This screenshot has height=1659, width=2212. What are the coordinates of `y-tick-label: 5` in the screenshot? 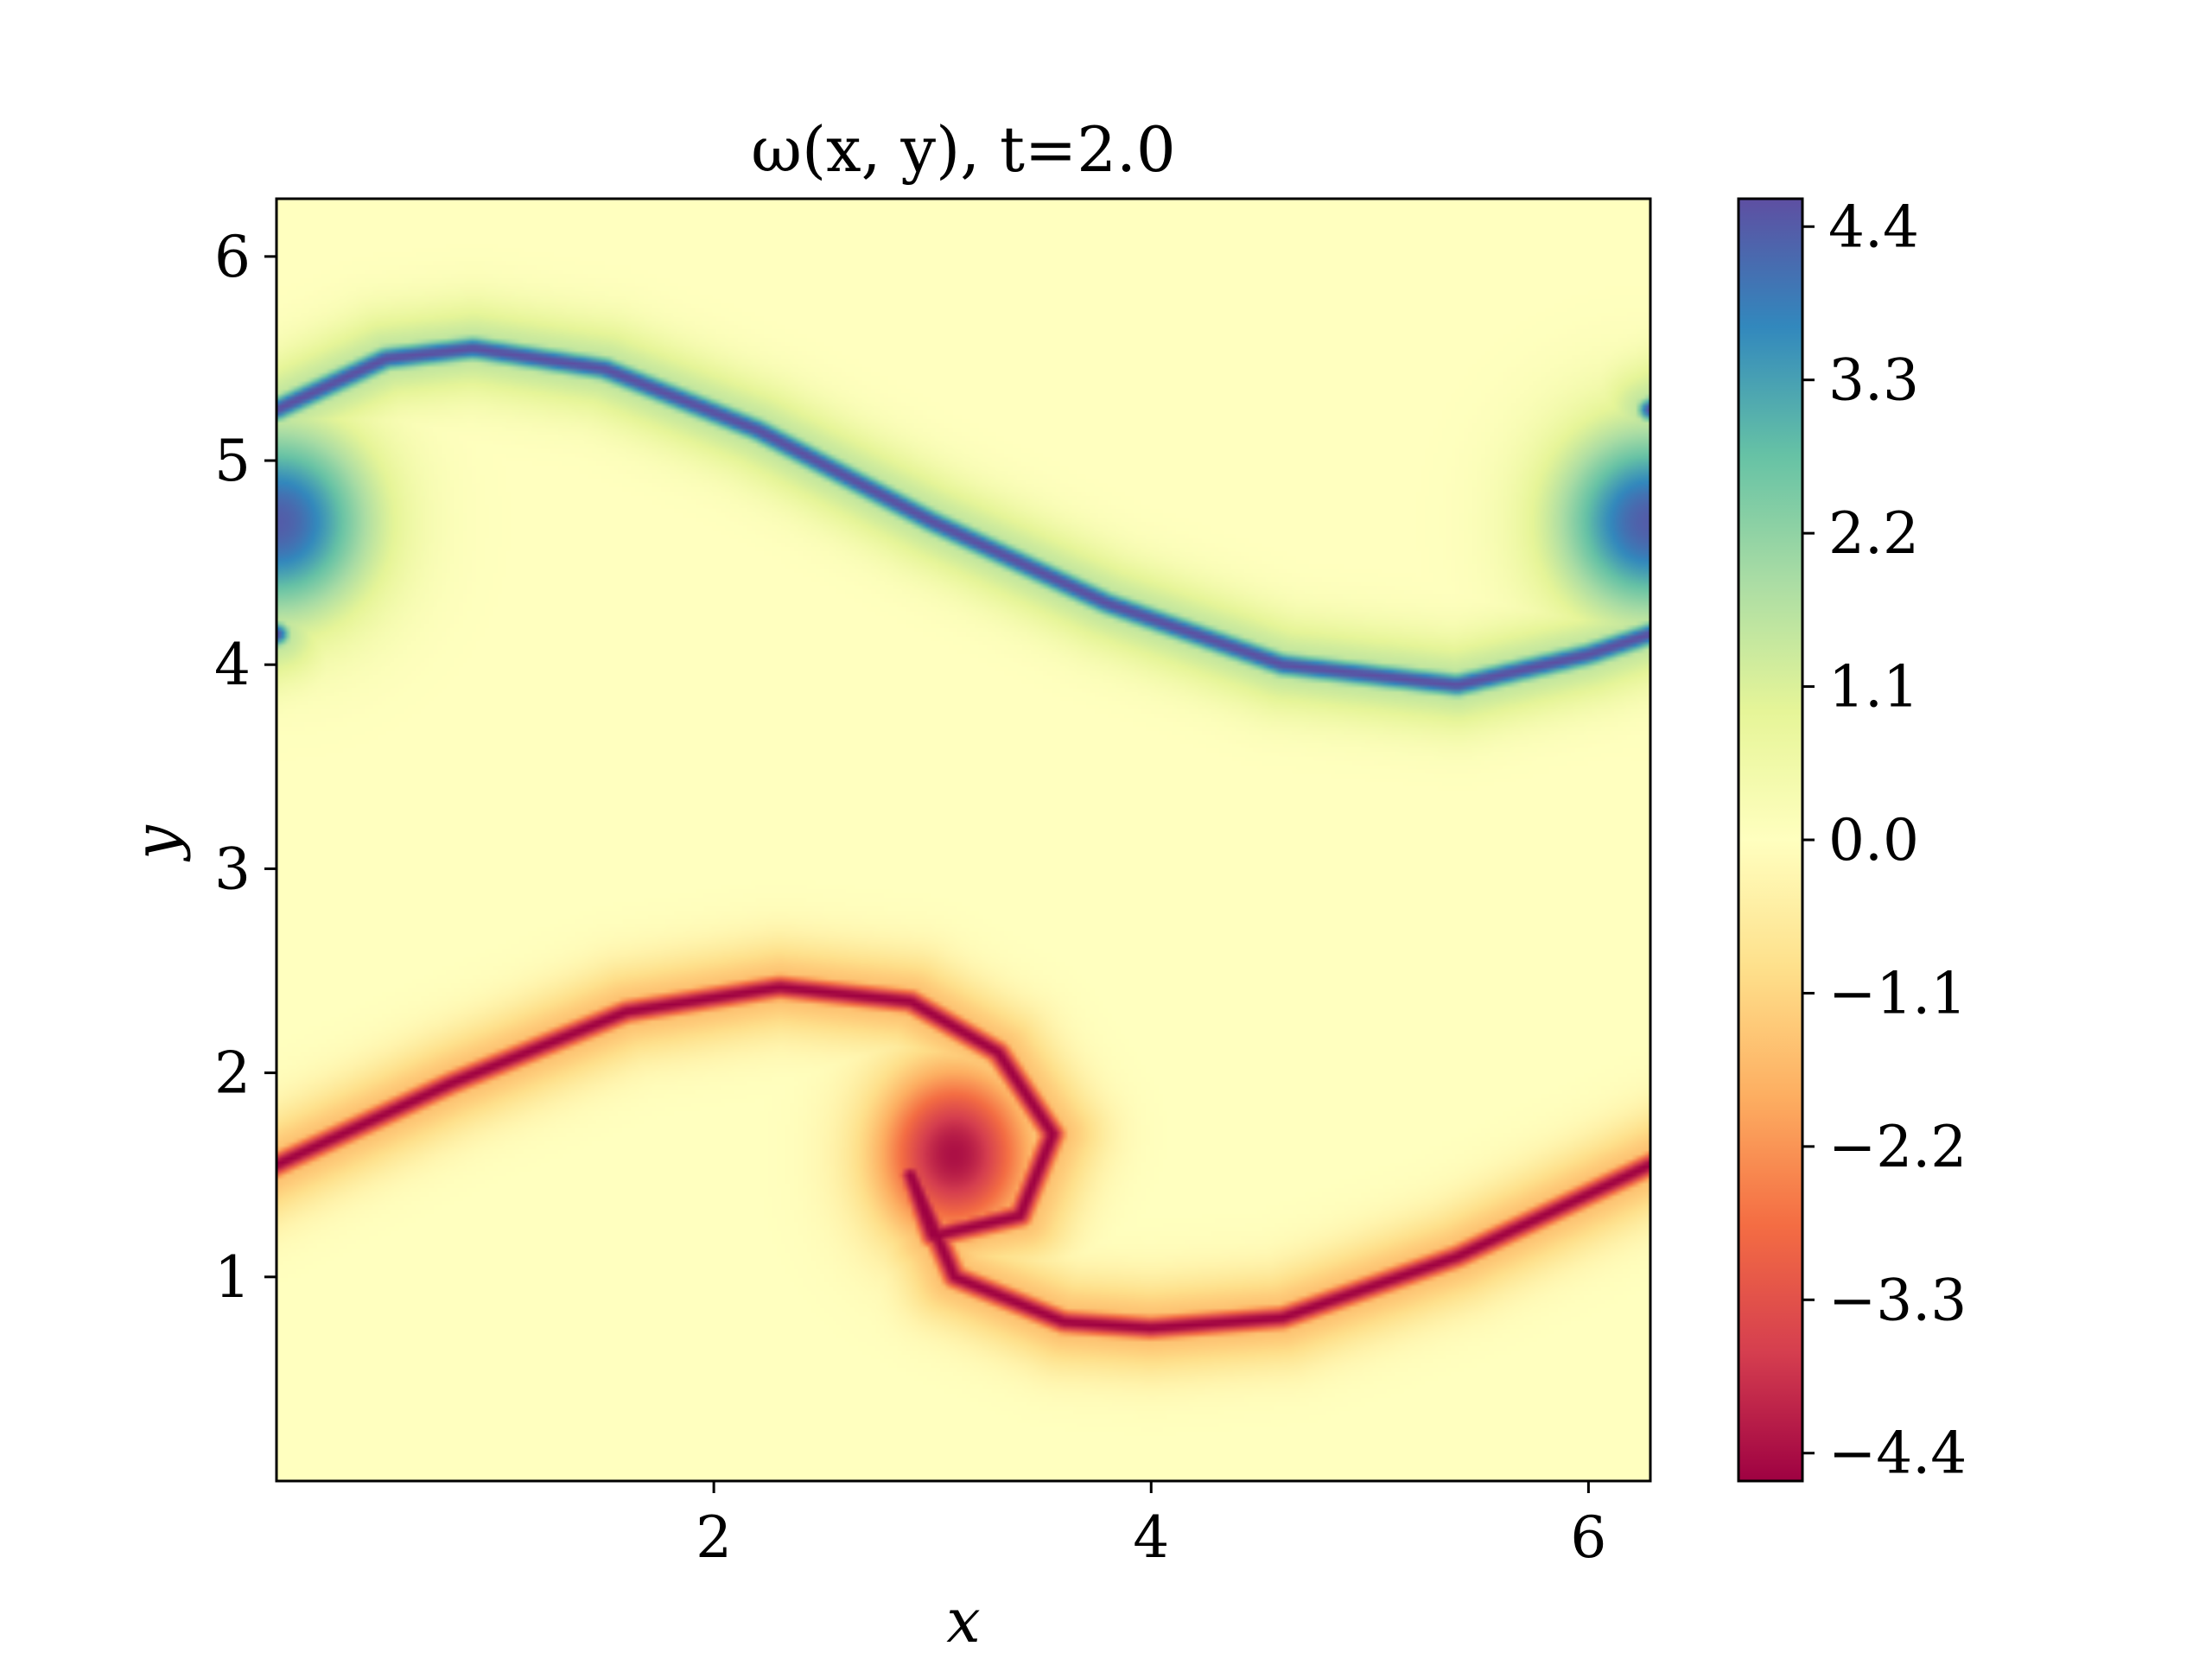 It's located at (232, 461).